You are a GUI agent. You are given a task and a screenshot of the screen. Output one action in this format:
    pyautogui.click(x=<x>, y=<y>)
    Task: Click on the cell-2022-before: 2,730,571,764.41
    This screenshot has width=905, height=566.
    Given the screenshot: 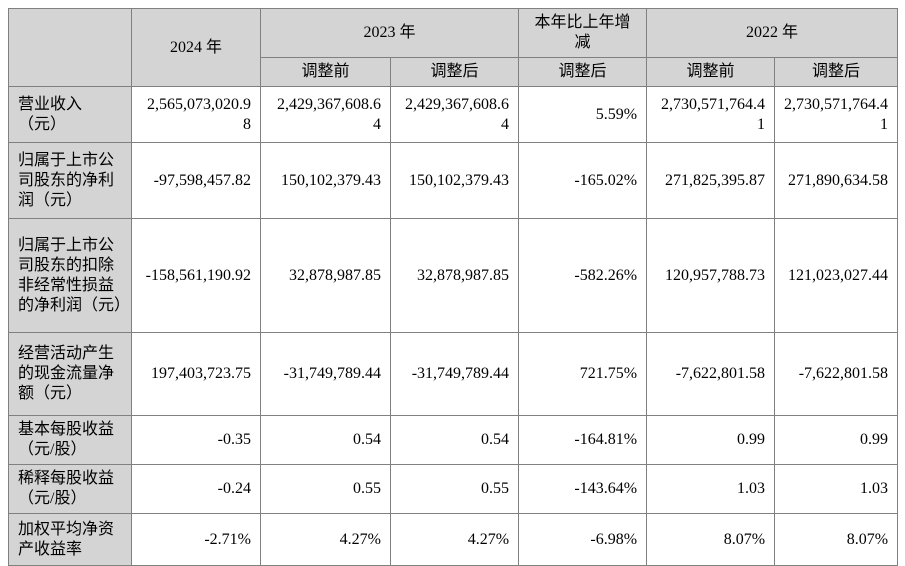 What is the action you would take?
    pyautogui.click(x=711, y=114)
    